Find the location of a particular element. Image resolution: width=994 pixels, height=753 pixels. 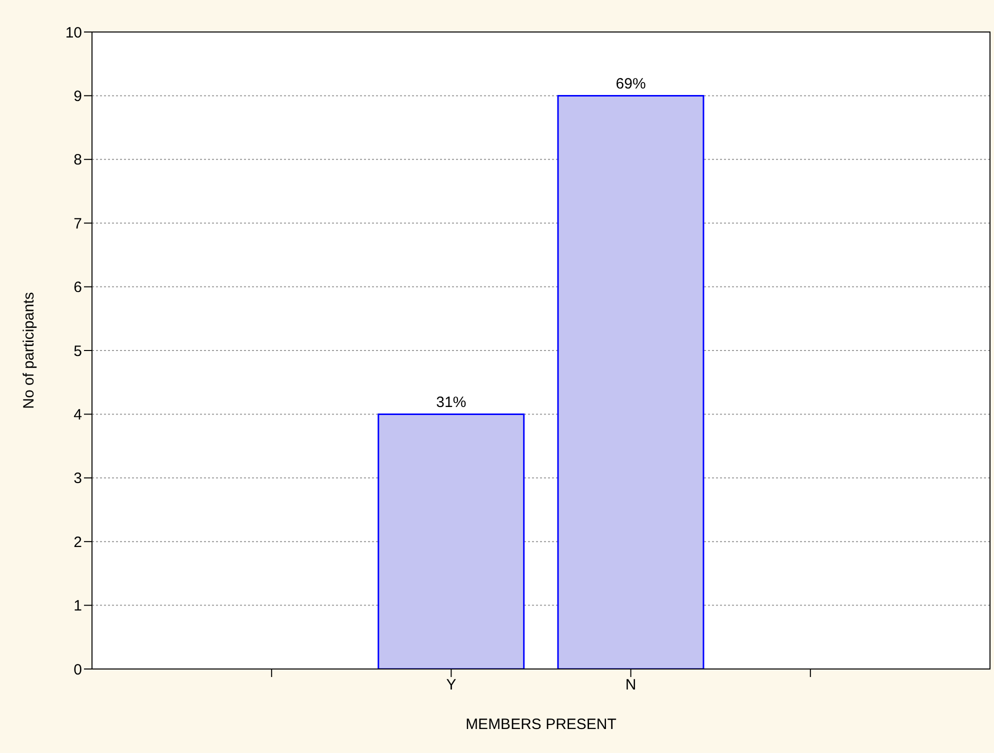

y-axis-title: No of participants is located at coordinates (29, 350).